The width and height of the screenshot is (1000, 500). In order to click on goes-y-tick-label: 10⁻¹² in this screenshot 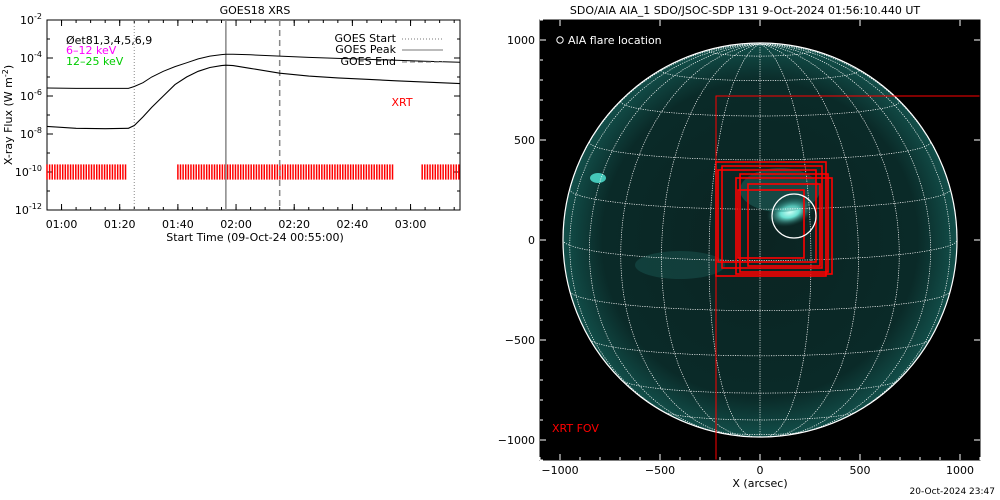, I will do `click(28, 209)`.